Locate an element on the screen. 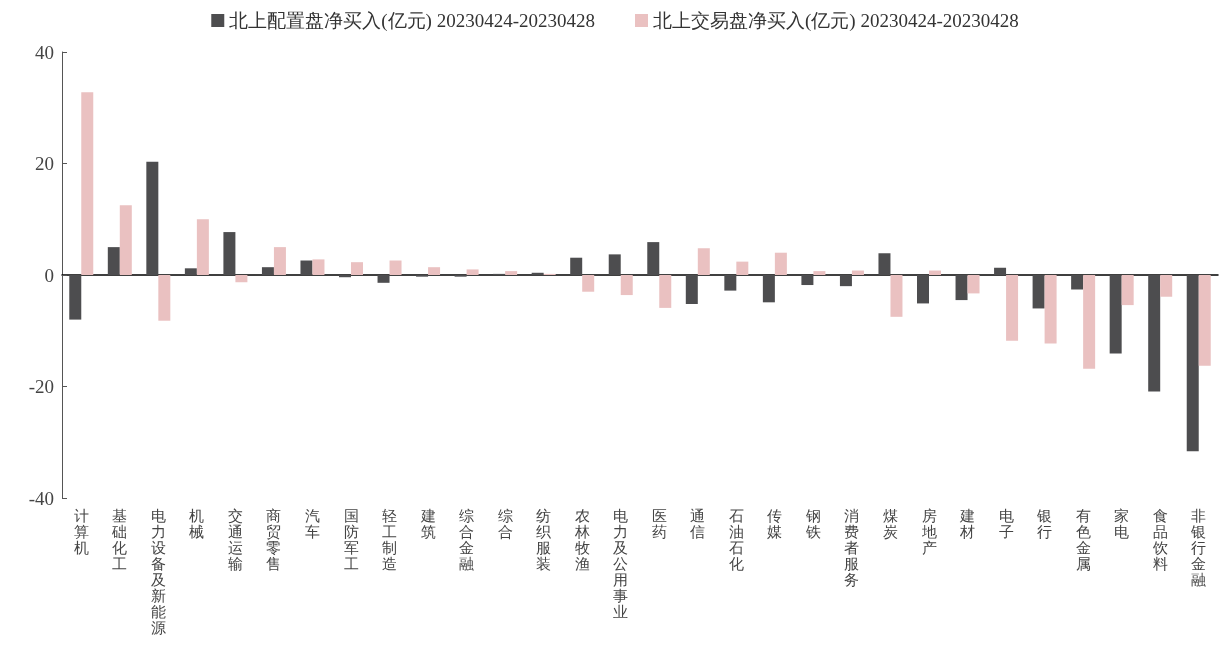 This screenshot has height=648, width=1230. x-tick-label: 房地产 is located at coordinates (928, 532).